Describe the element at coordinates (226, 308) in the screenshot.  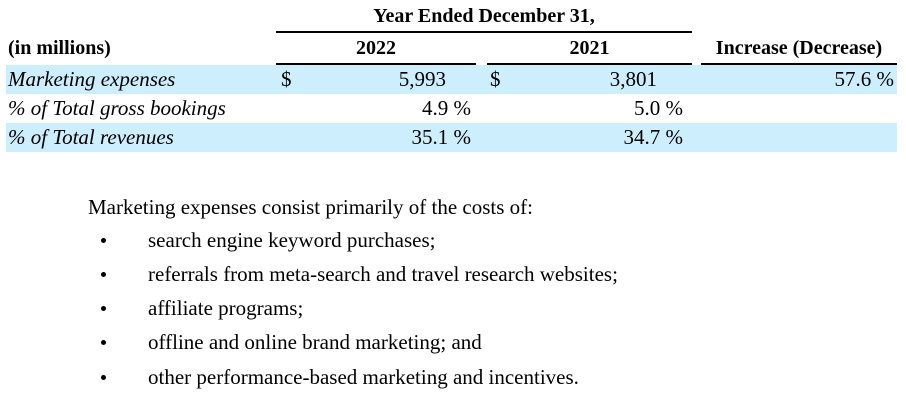
I see `bullet-item: affiliate programs;` at that location.